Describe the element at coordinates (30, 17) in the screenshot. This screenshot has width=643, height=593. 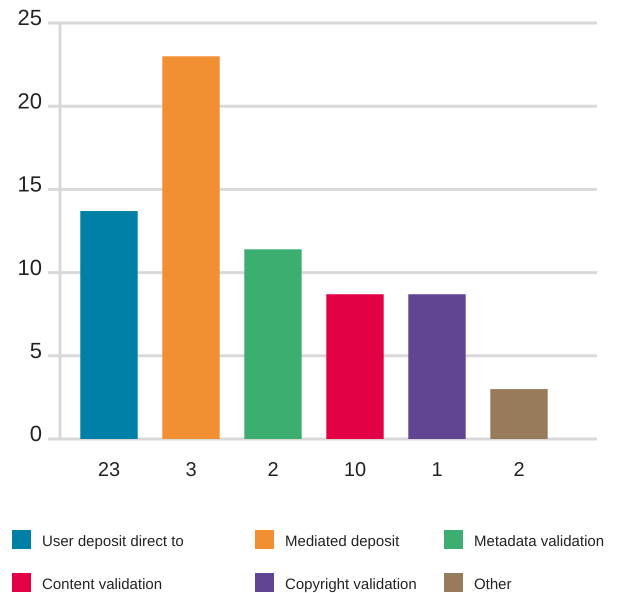
I see `y-tick-label: 25` at that location.